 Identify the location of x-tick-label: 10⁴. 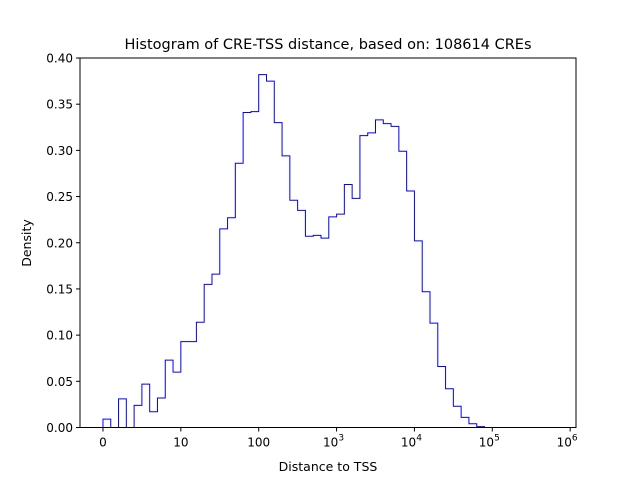
(411, 442).